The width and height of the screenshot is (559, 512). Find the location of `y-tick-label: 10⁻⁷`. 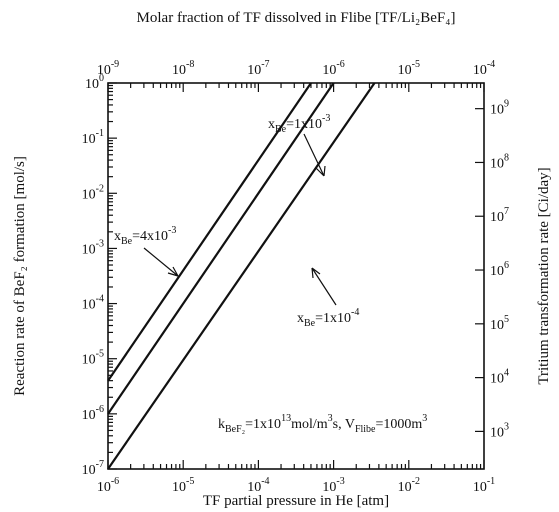

y-tick-label: 10⁻⁷ is located at coordinates (93, 468).